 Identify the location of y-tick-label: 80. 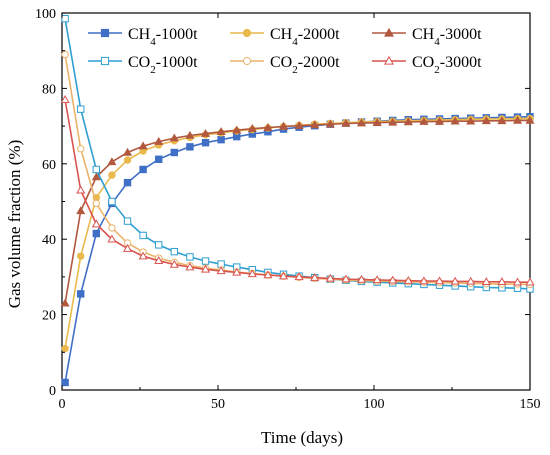
(49, 89).